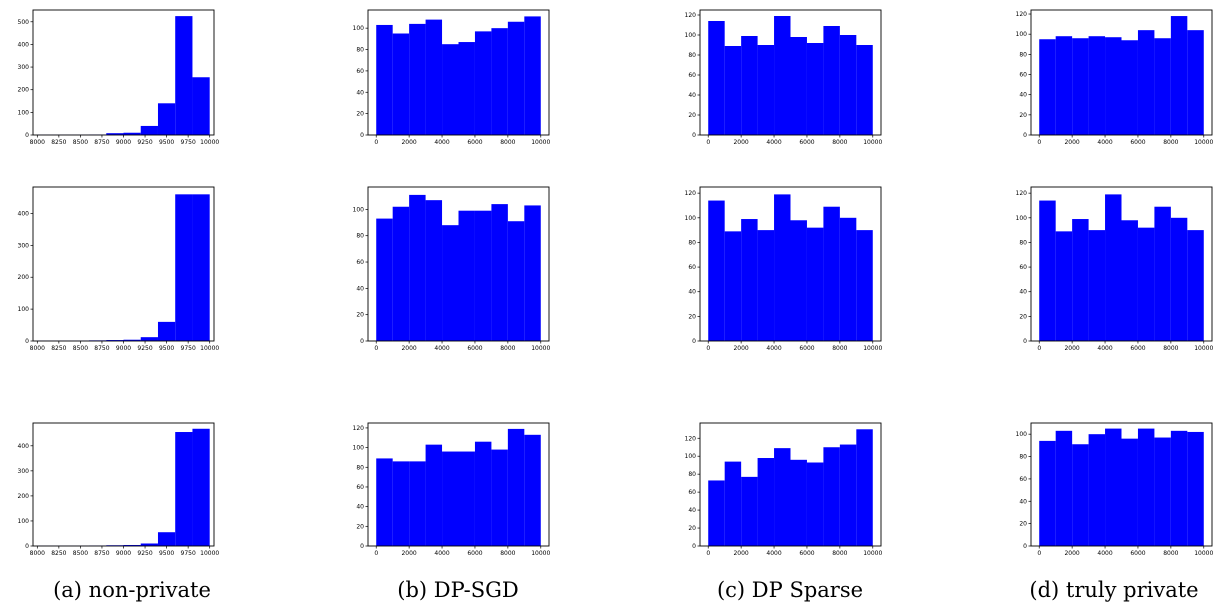 This screenshot has width=1227, height=614. What do you see at coordinates (1023, 524) in the screenshot?
I see `y-tick-label: 20` at bounding box center [1023, 524].